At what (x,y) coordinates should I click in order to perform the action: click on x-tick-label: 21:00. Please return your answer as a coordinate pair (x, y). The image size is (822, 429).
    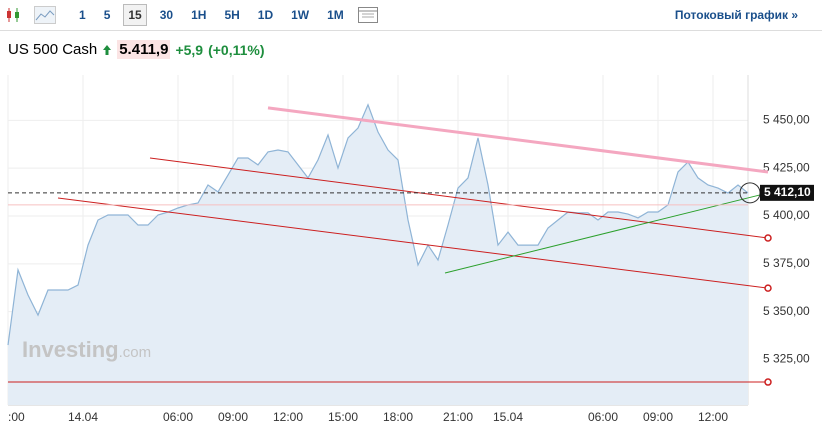
    Looking at the image, I should click on (458, 417).